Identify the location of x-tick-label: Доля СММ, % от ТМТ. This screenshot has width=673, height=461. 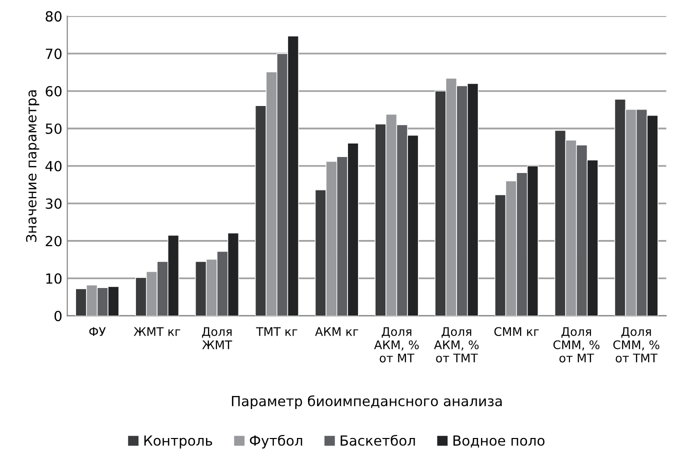
(636, 344).